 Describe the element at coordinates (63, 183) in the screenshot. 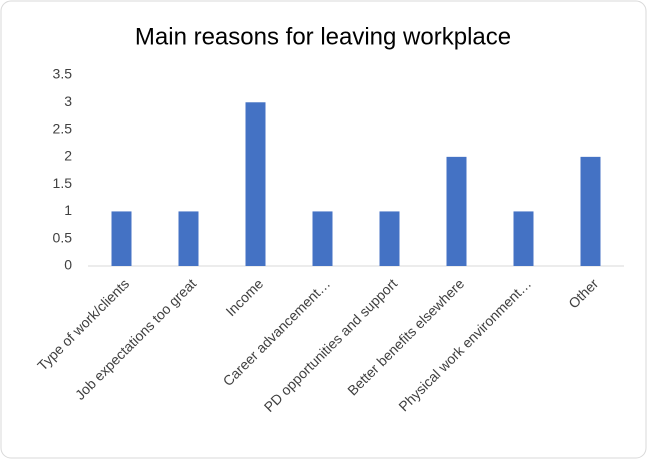

I see `y-tick-label: 1.5` at that location.